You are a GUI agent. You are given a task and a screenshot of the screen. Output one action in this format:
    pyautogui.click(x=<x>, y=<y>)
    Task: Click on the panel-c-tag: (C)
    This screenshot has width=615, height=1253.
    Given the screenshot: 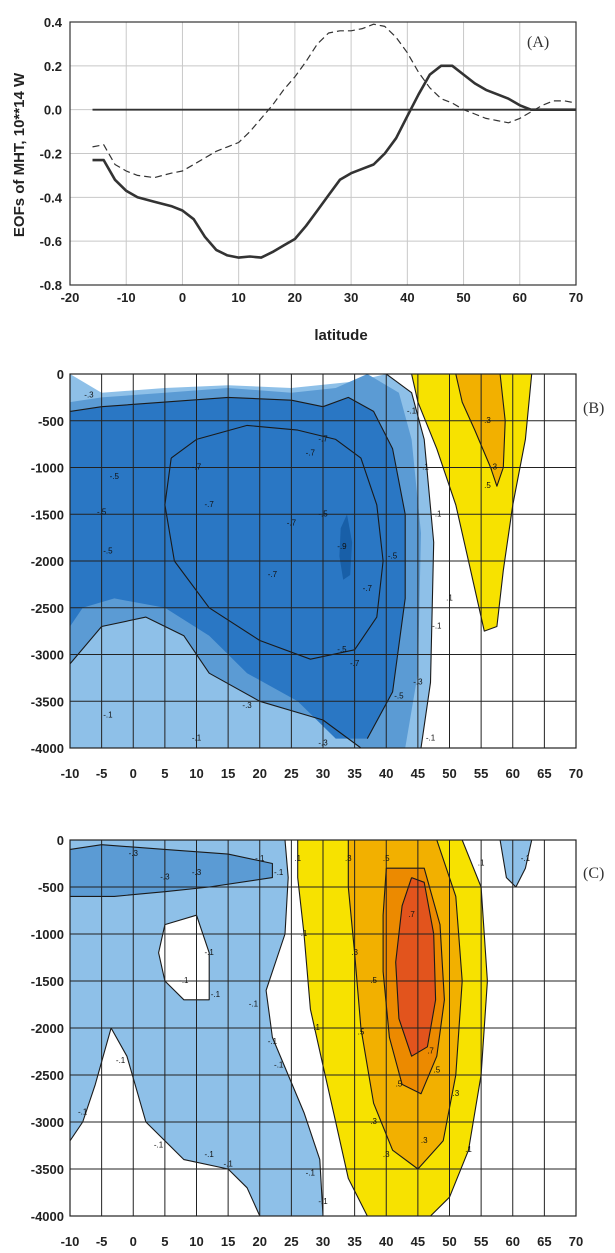 What is the action you would take?
    pyautogui.click(x=593, y=873)
    